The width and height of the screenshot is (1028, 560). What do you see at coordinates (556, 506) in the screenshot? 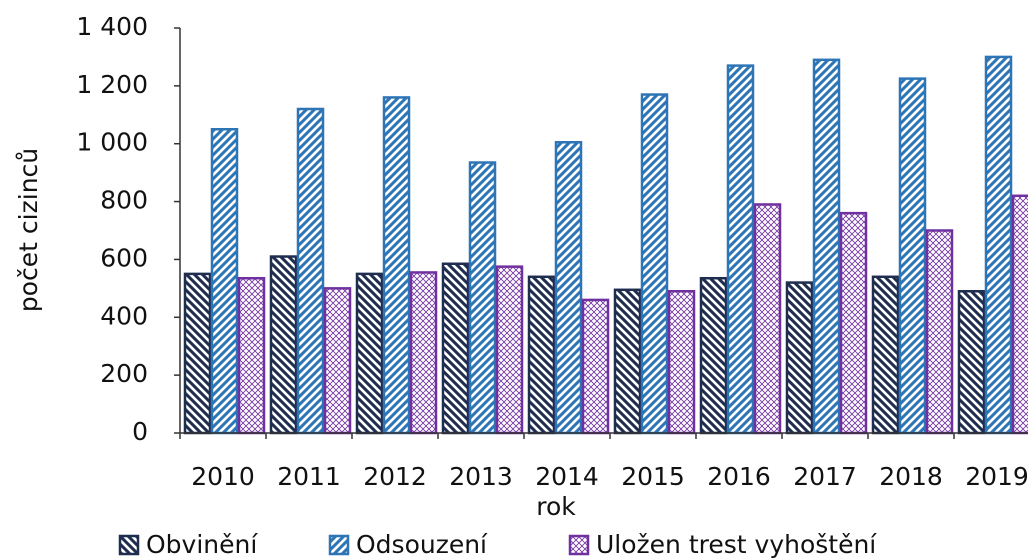
I see `x-axis-title: rok` at bounding box center [556, 506].